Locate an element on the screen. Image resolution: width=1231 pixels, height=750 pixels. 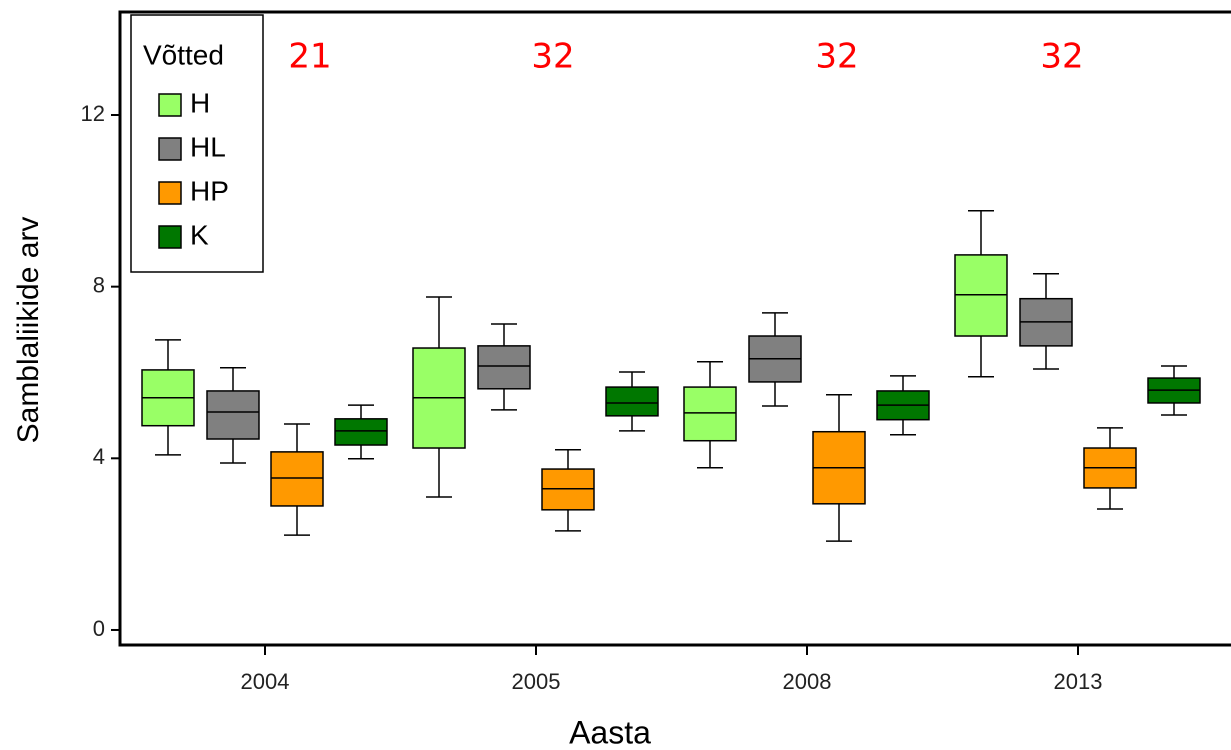
y-axis-label: Samblaliikide arv is located at coordinates (28, 330).